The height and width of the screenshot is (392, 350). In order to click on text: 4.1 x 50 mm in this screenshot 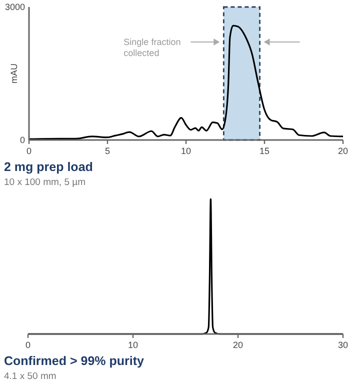, I will do `click(30, 376)`.